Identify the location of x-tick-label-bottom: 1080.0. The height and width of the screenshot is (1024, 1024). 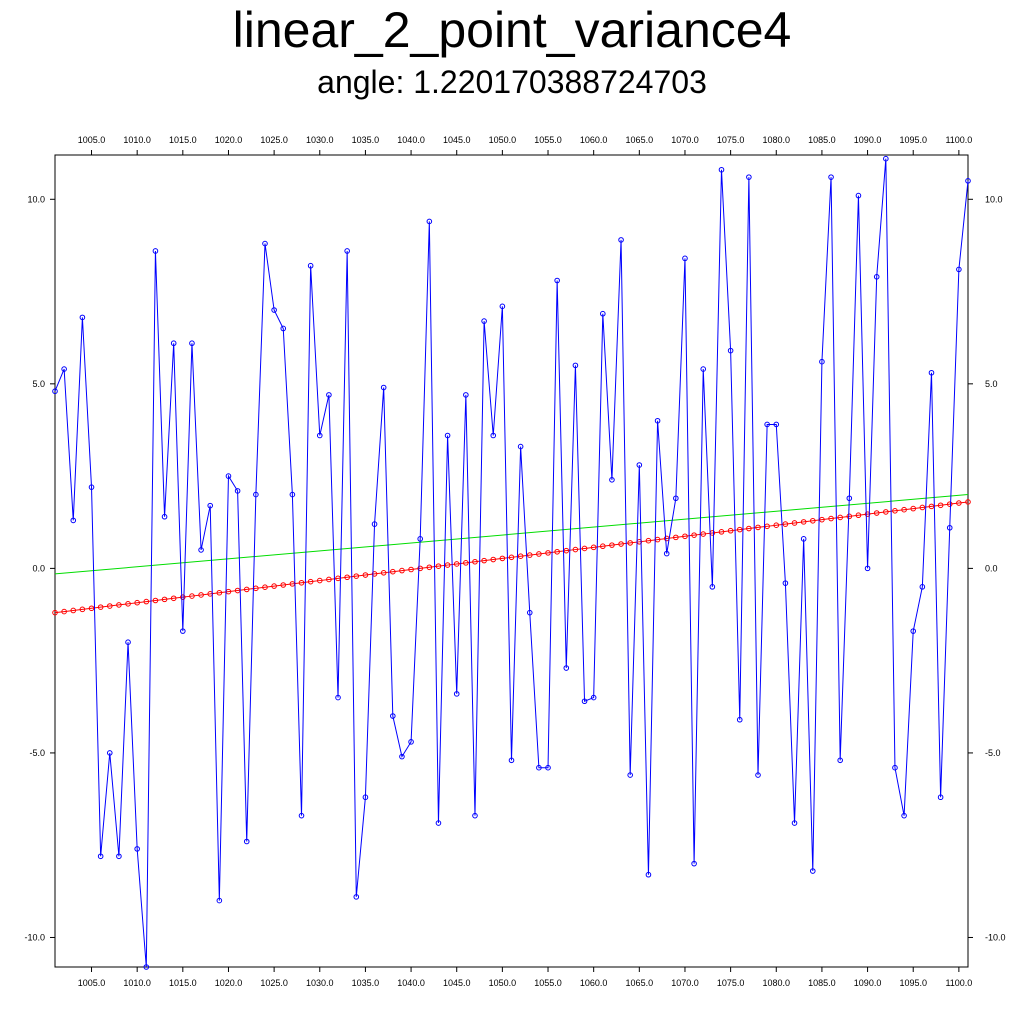
(777, 983).